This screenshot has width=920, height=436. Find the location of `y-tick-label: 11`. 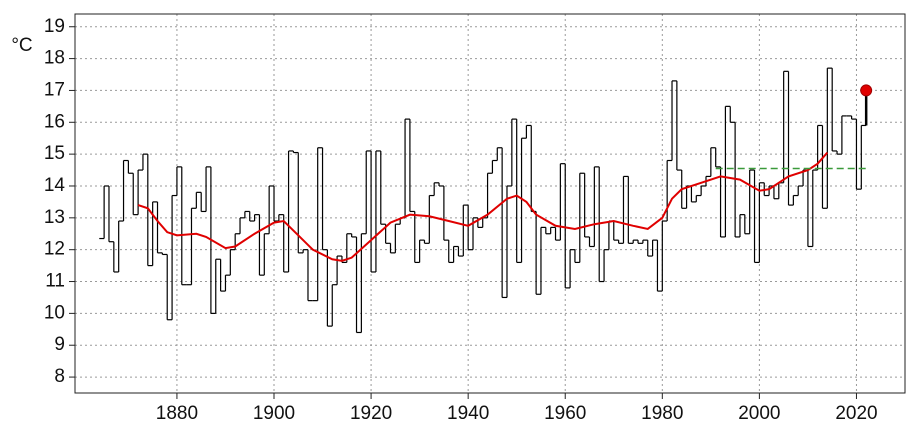

y-tick-label: 11 is located at coordinates (55, 281).